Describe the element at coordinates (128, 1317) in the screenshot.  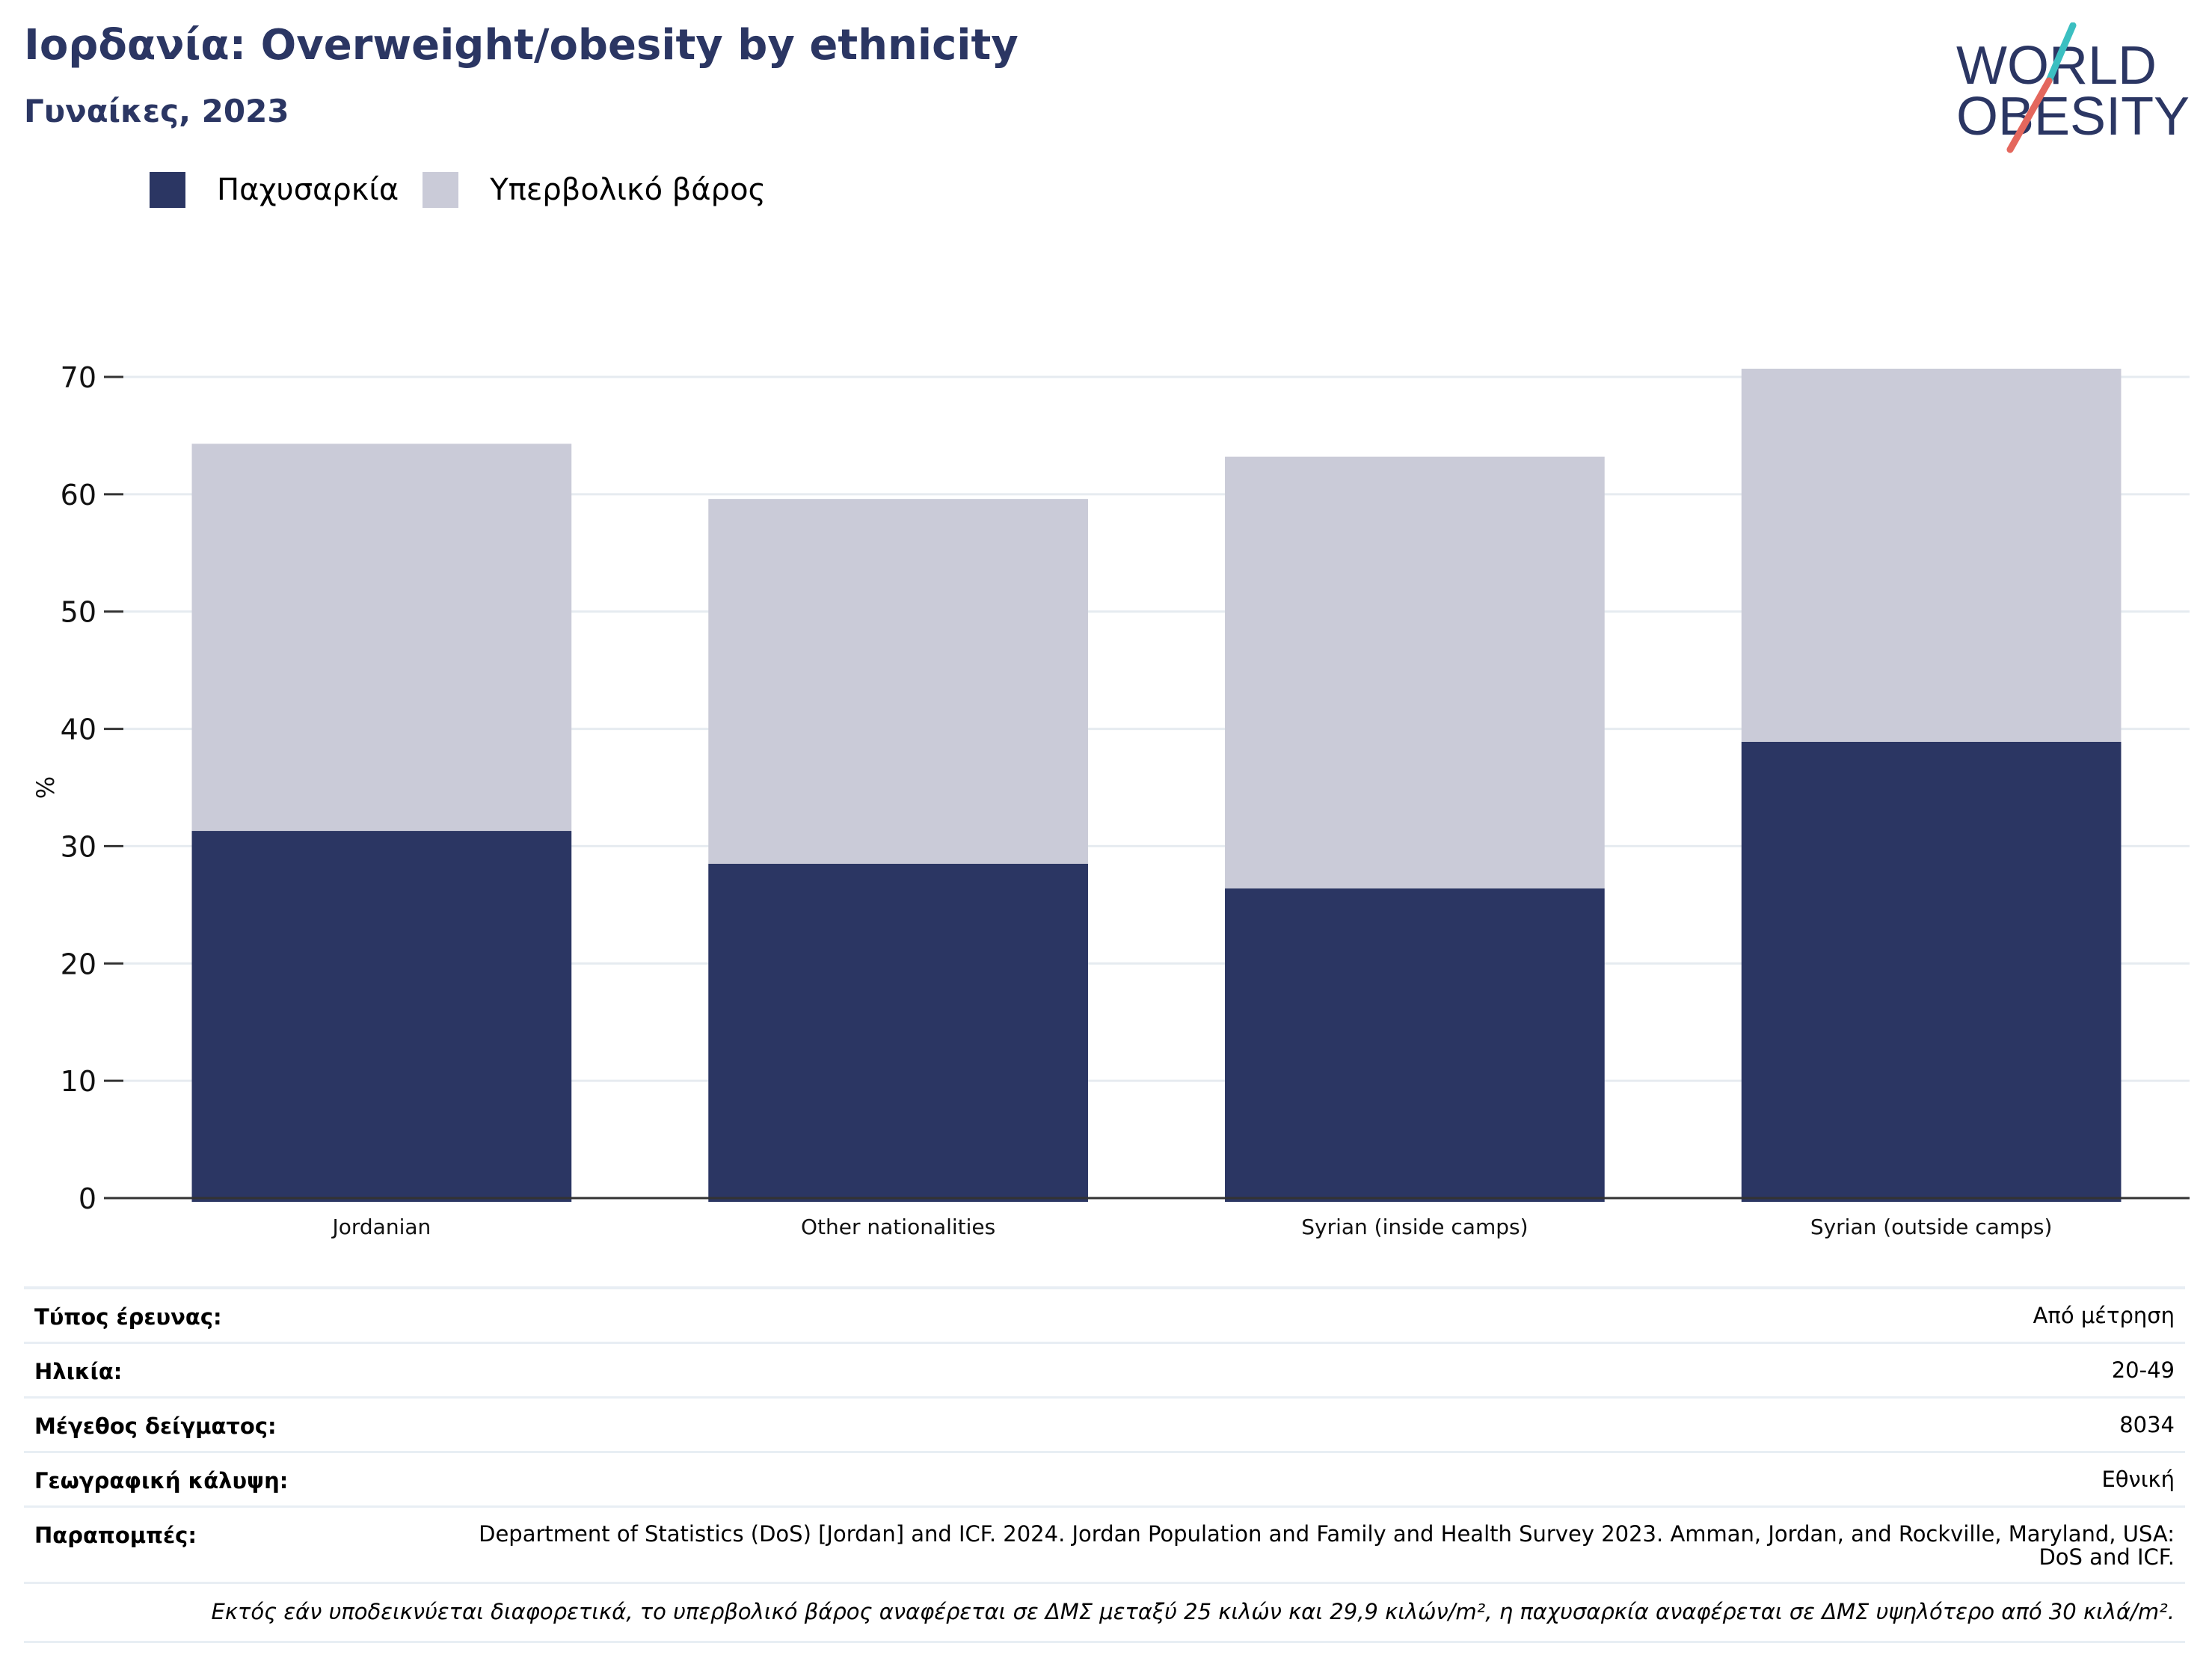
I see `info-label: Τύπος έρευνας:` at that location.